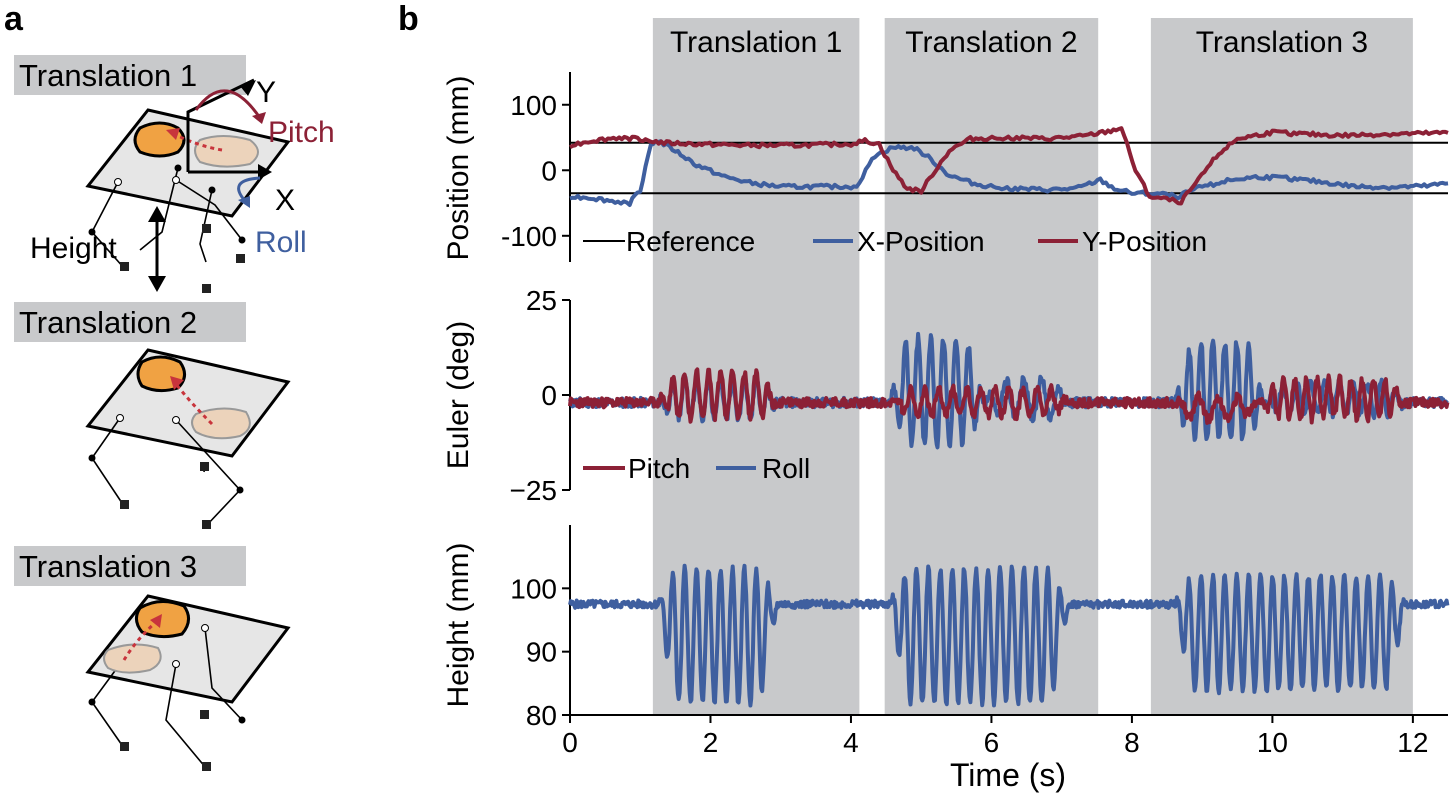 This screenshot has width=1450, height=803. I want to click on robot-schematic-1: Y X Pitch Roll Height, so click(182, 184).